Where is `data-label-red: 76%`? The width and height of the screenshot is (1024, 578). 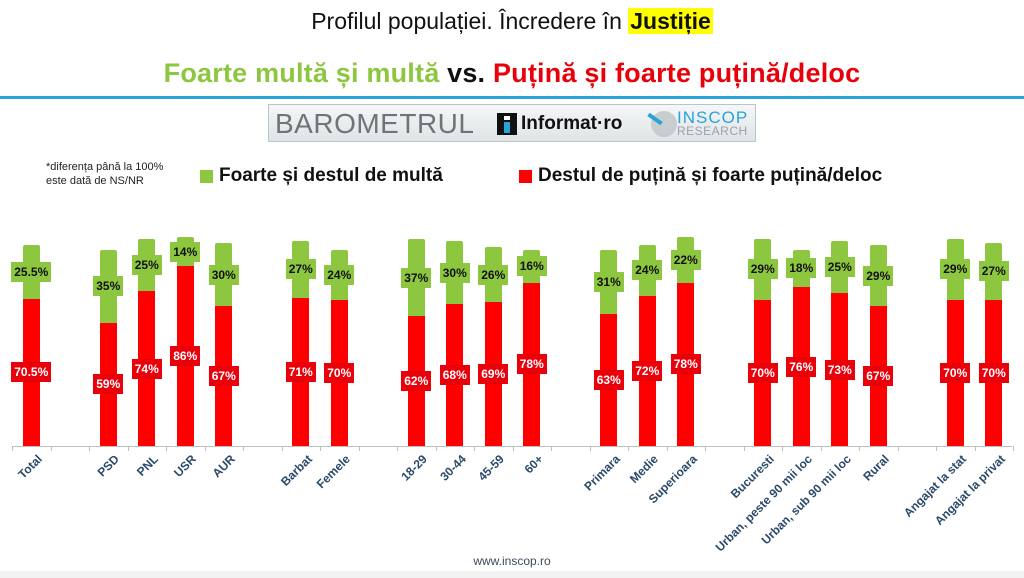 data-label-red: 76% is located at coordinates (801, 366).